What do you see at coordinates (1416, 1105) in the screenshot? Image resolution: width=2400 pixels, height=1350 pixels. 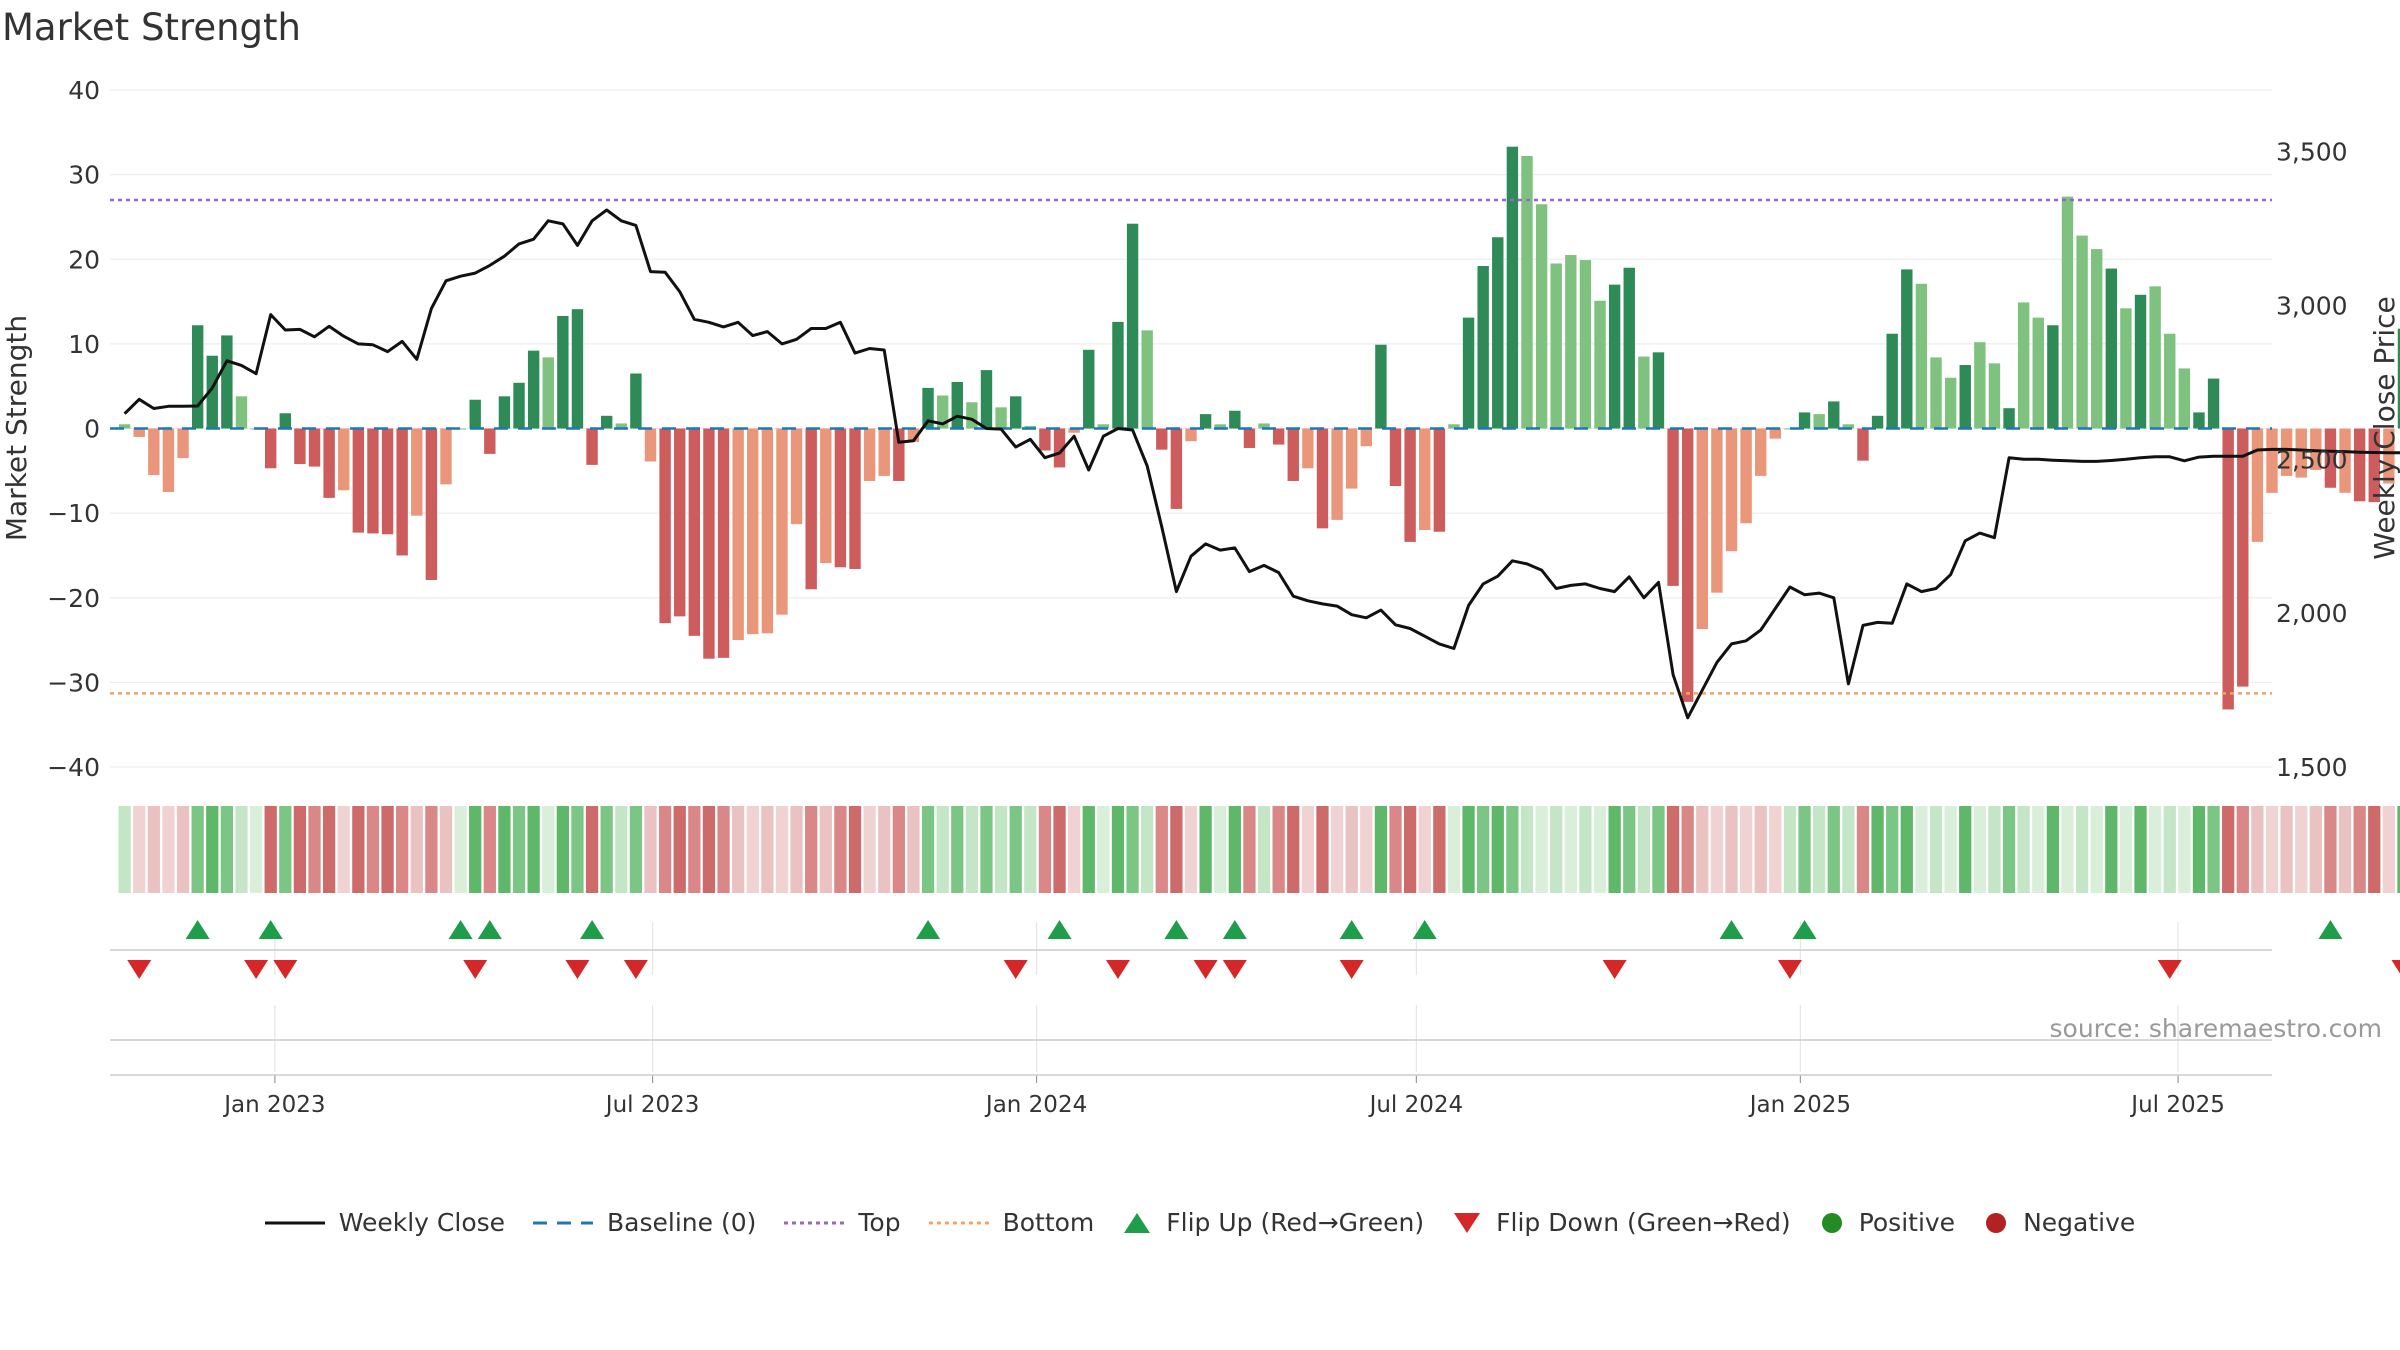 I see `x-tick-label: Jul 2024` at bounding box center [1416, 1105].